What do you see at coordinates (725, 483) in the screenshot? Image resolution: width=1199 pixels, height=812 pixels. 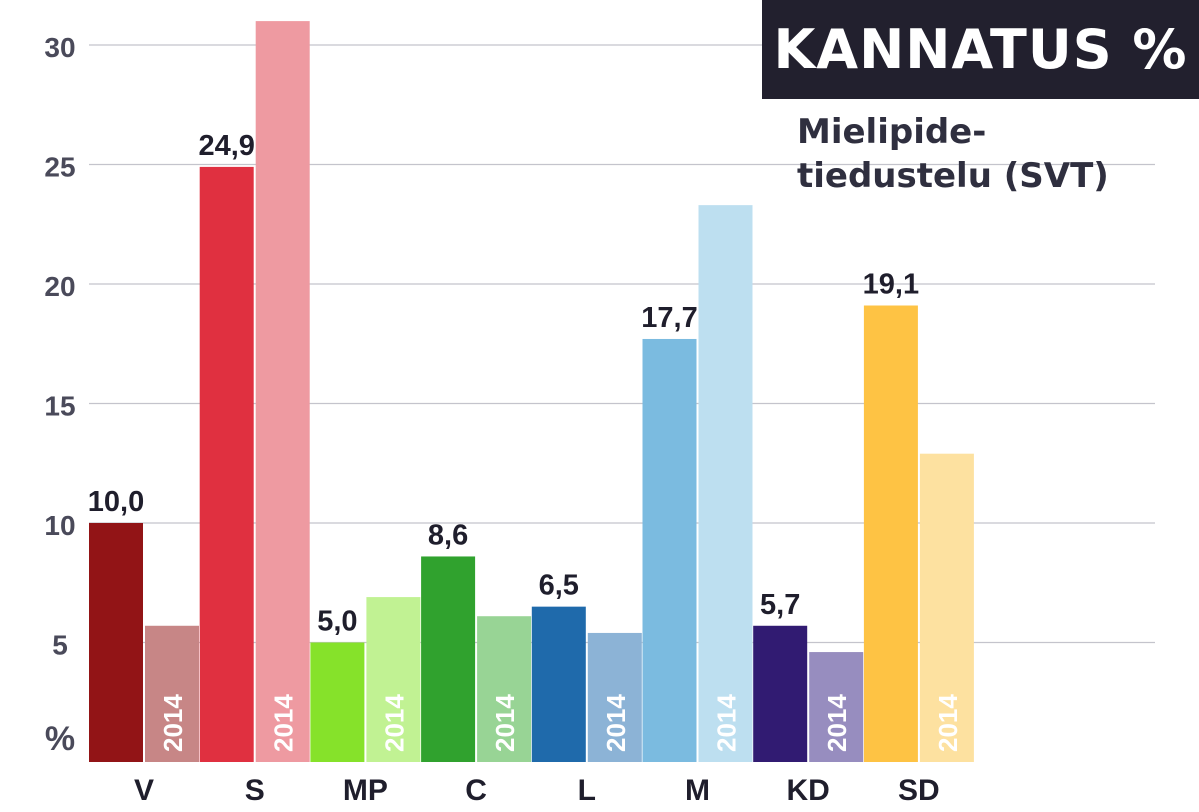 I see `bar-2014-m` at bounding box center [725, 483].